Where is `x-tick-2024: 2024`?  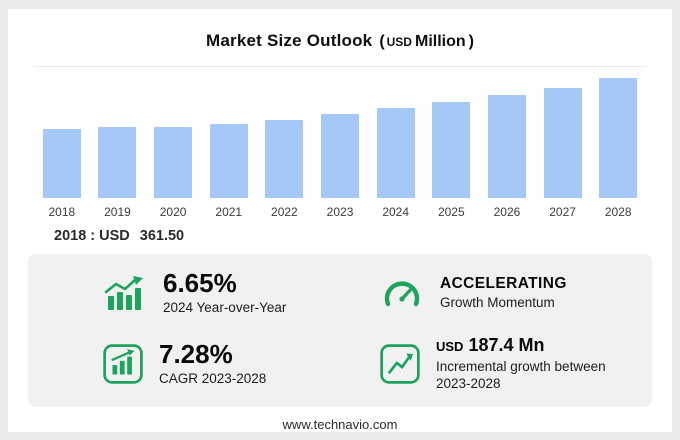 x-tick-2024: 2024 is located at coordinates (396, 212).